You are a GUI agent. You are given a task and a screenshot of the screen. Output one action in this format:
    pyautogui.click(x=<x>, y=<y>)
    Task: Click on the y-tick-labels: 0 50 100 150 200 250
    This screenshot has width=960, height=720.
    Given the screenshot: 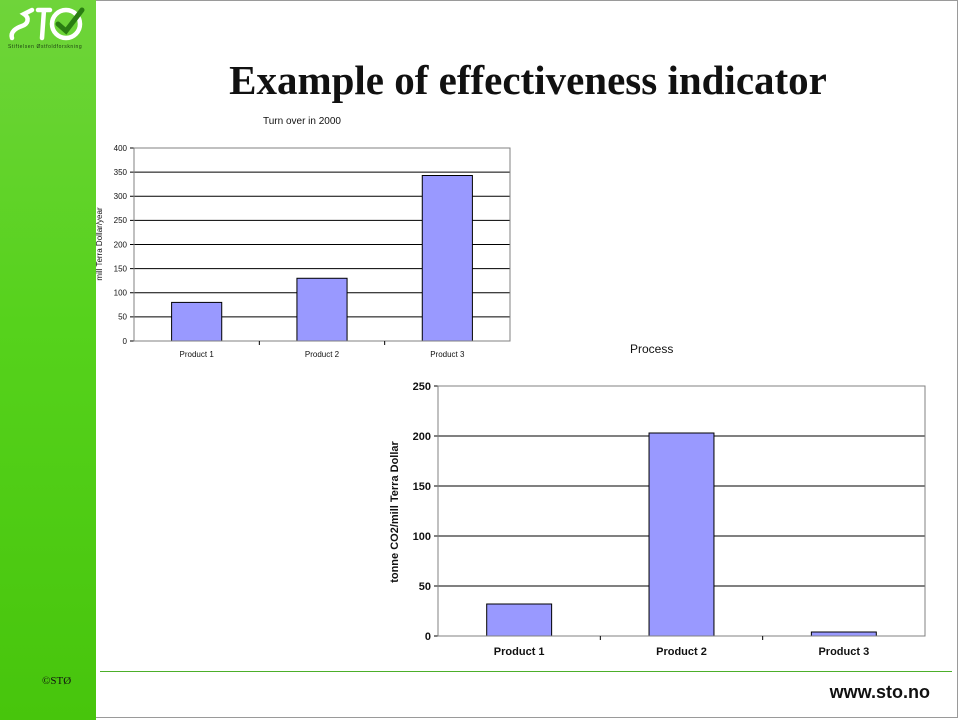 What is the action you would take?
    pyautogui.click(x=422, y=512)
    